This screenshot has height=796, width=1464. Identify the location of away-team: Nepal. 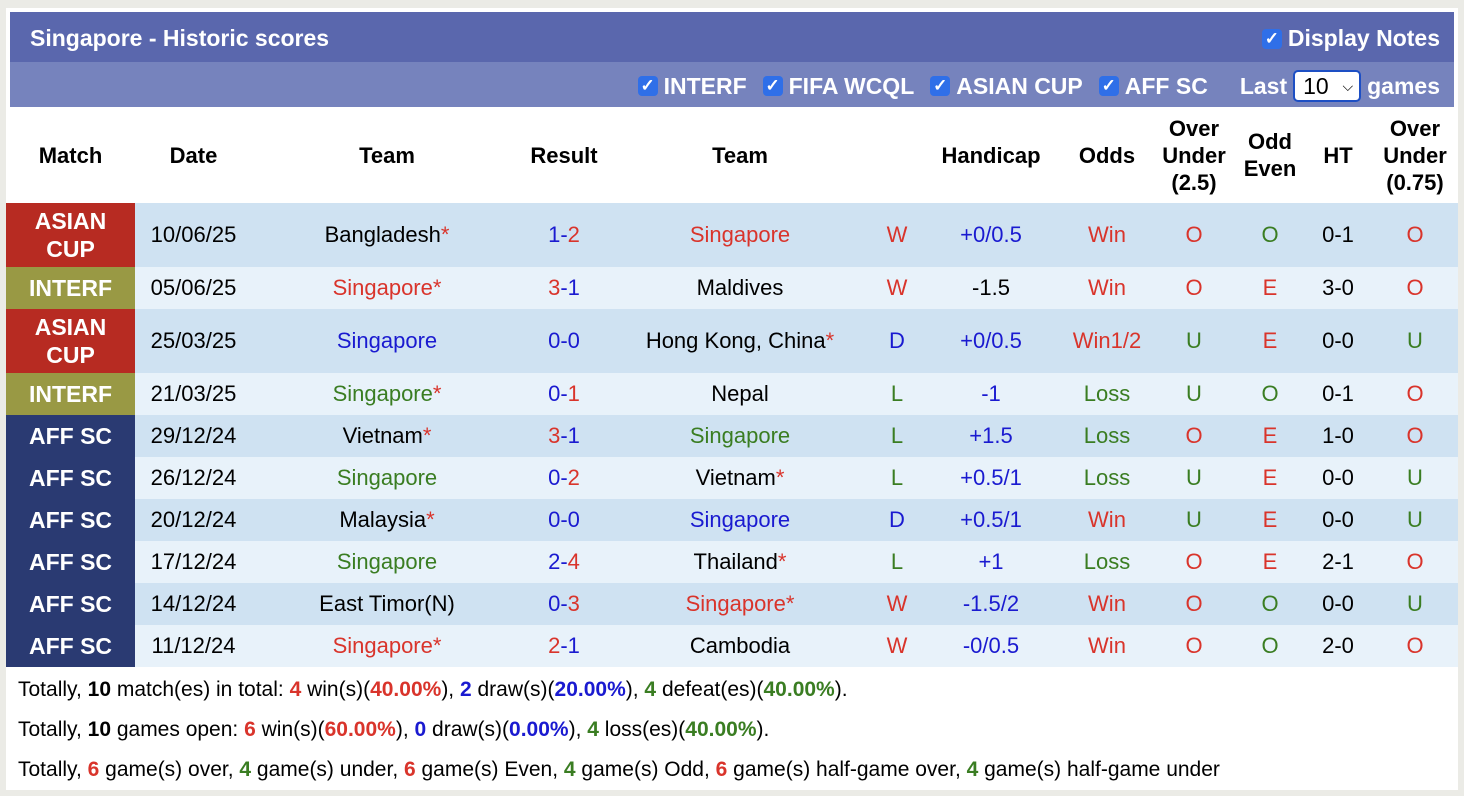
(740, 394).